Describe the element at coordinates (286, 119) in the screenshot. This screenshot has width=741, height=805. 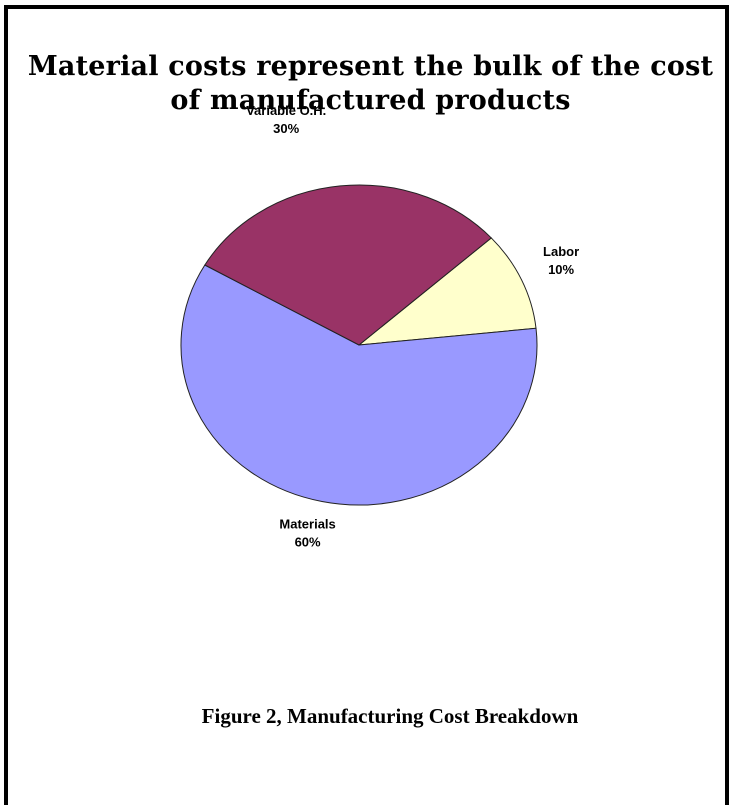
I see `pie-label-variable-o-h: Variable O.H. 30%` at that location.